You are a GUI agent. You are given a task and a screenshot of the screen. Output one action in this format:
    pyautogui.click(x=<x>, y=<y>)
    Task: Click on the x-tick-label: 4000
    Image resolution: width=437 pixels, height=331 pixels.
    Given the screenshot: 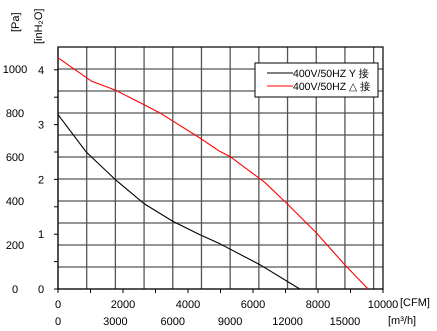 What is the action you would take?
    pyautogui.click(x=188, y=305)
    